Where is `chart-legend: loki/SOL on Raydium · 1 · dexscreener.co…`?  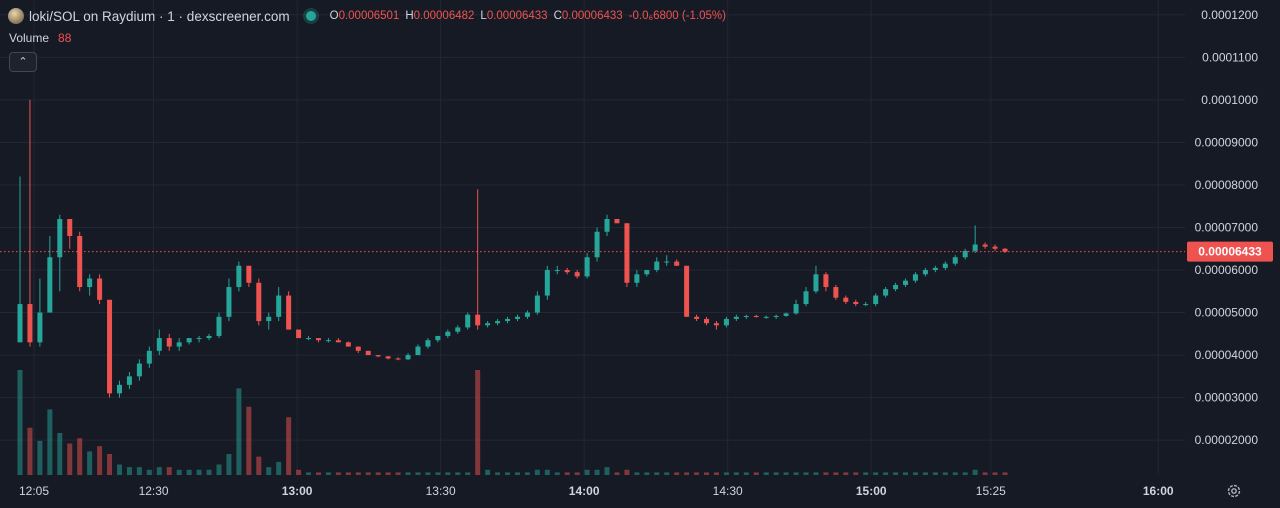
chart-legend: loki/SOL on Raydium · 1 · dexscreener.co… is located at coordinates (367, 16).